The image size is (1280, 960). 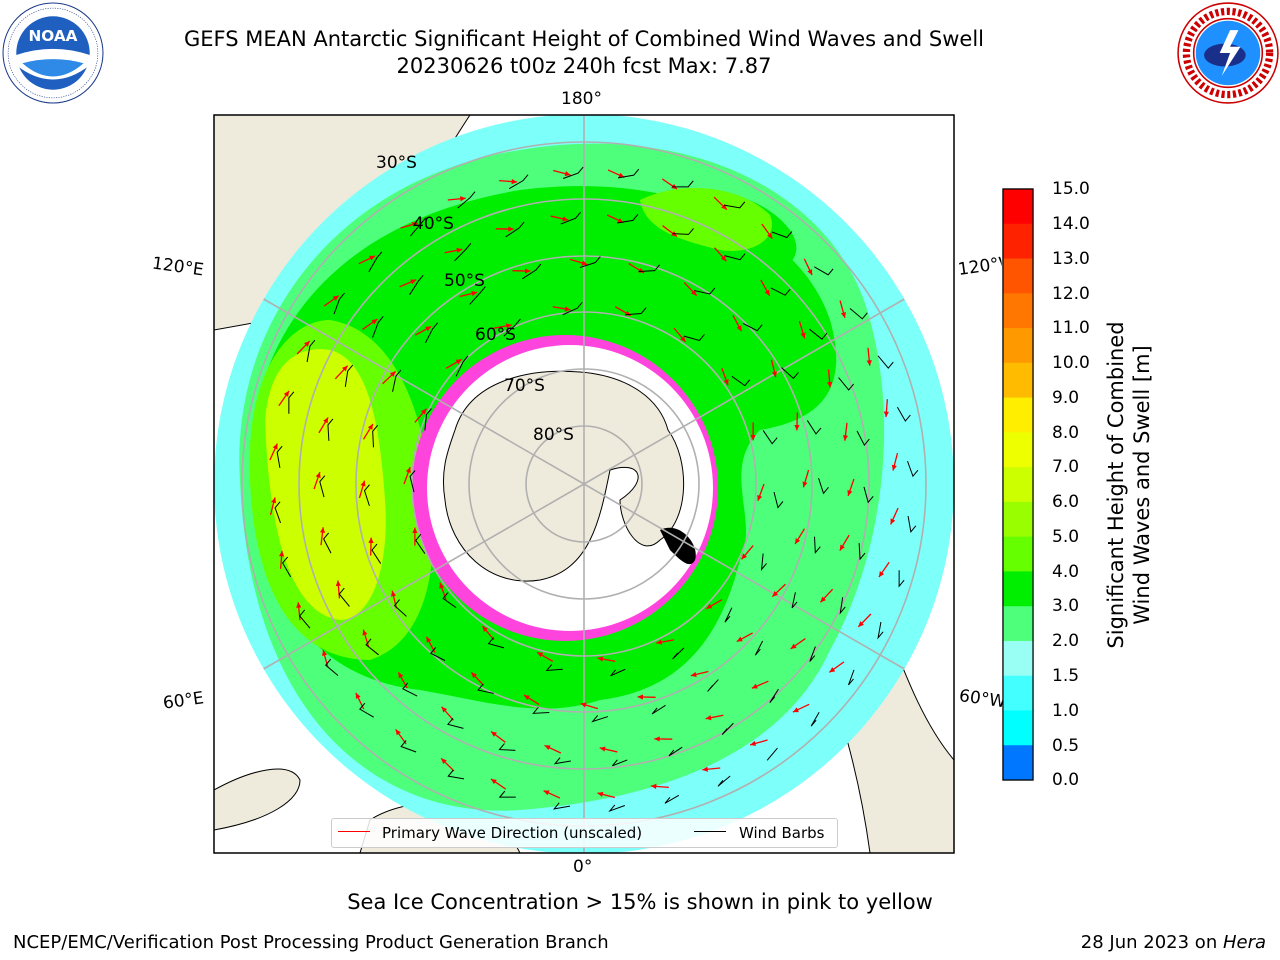 What do you see at coordinates (584, 66) in the screenshot?
I see `figure-subtitle: 20230626 t00z 240h fcst Max: 7.87` at bounding box center [584, 66].